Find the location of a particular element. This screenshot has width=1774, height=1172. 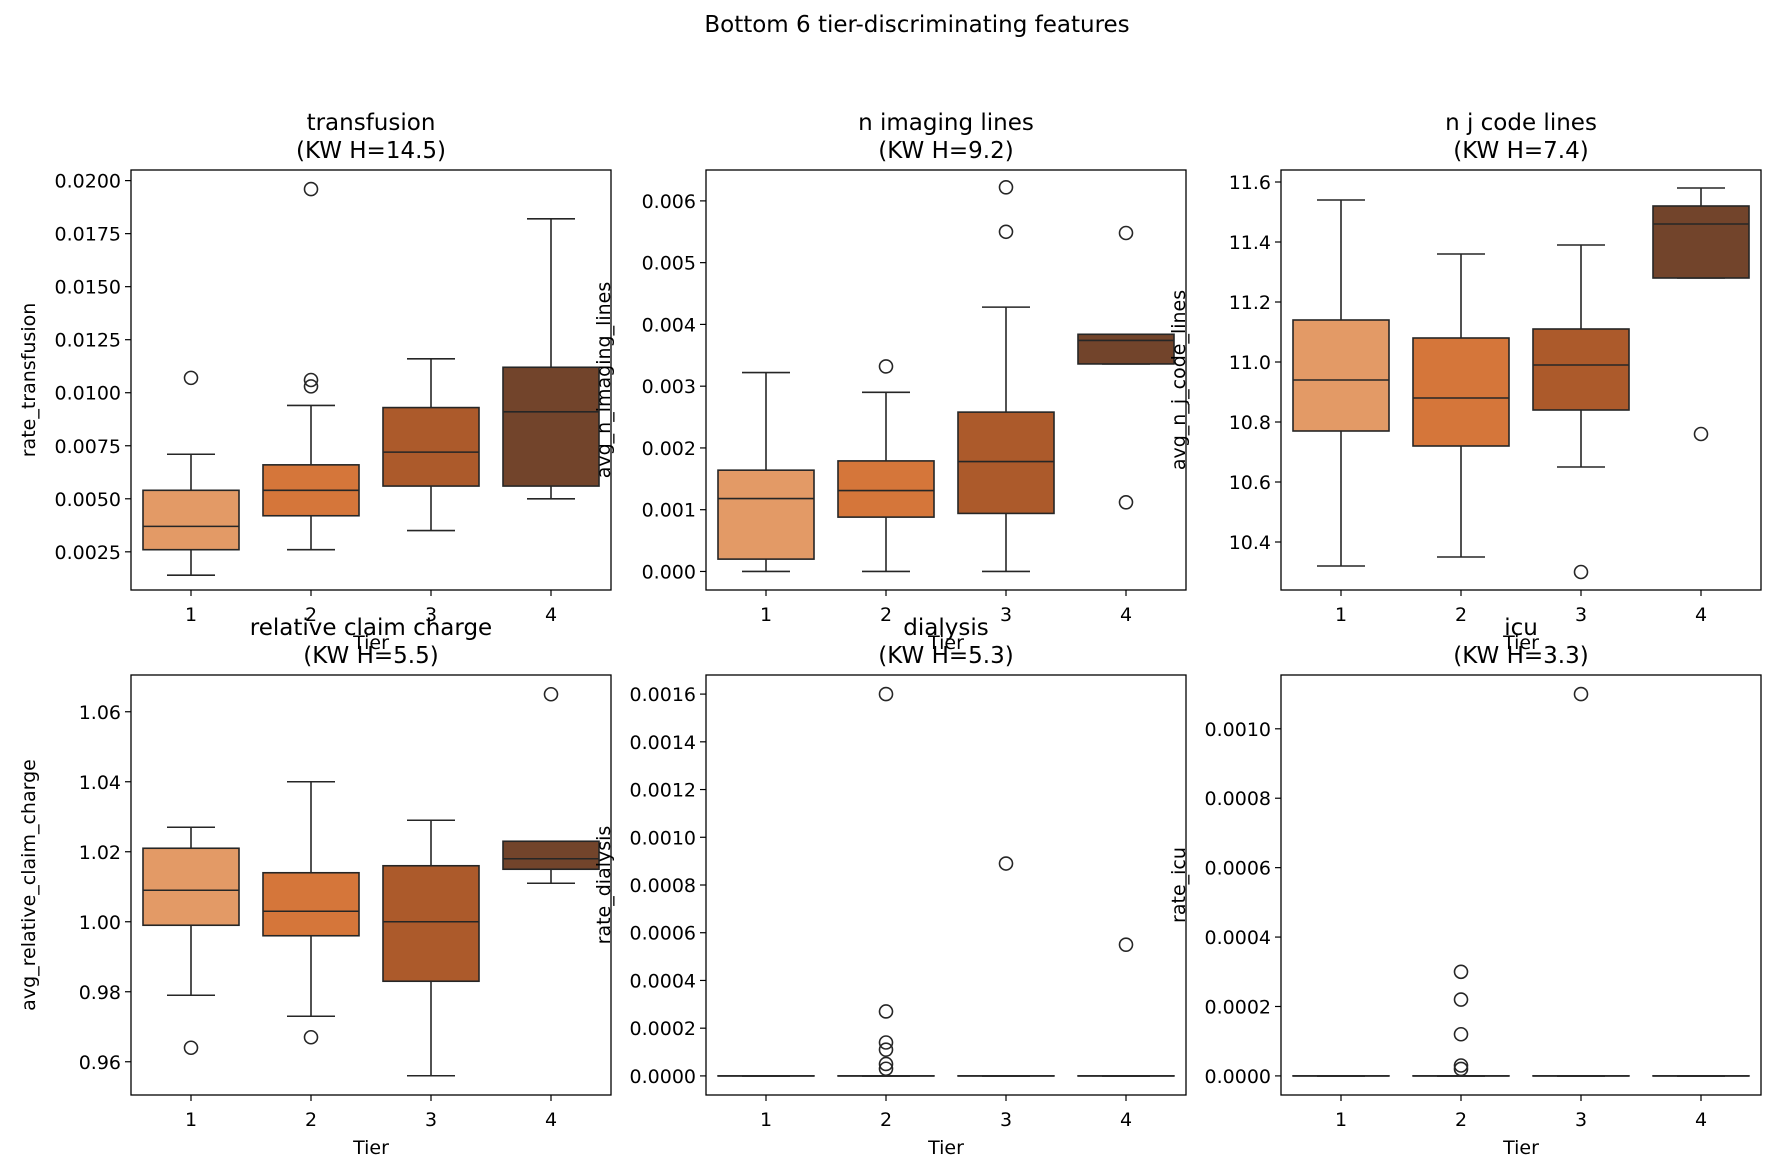

y-tick-label: 0.006 is located at coordinates (669, 202).